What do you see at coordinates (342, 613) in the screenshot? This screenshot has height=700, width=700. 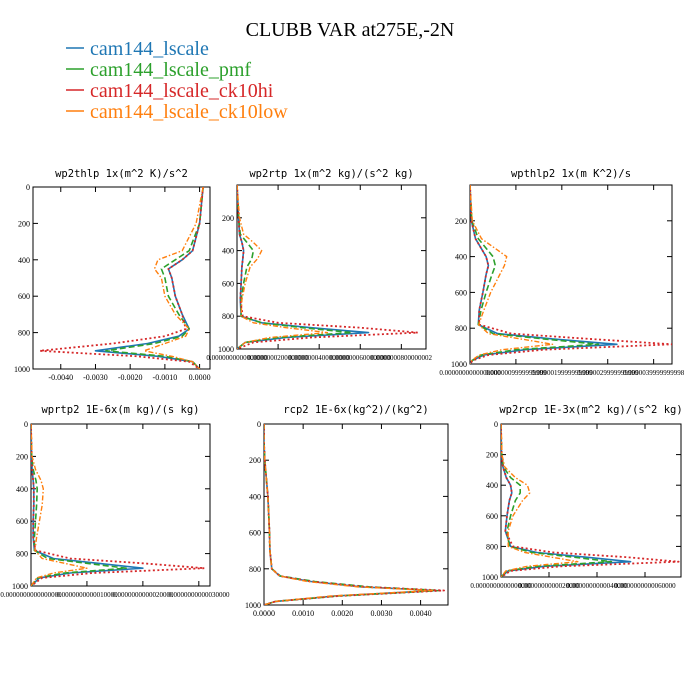 I see `x-tick-label: 0.0020` at bounding box center [342, 613].